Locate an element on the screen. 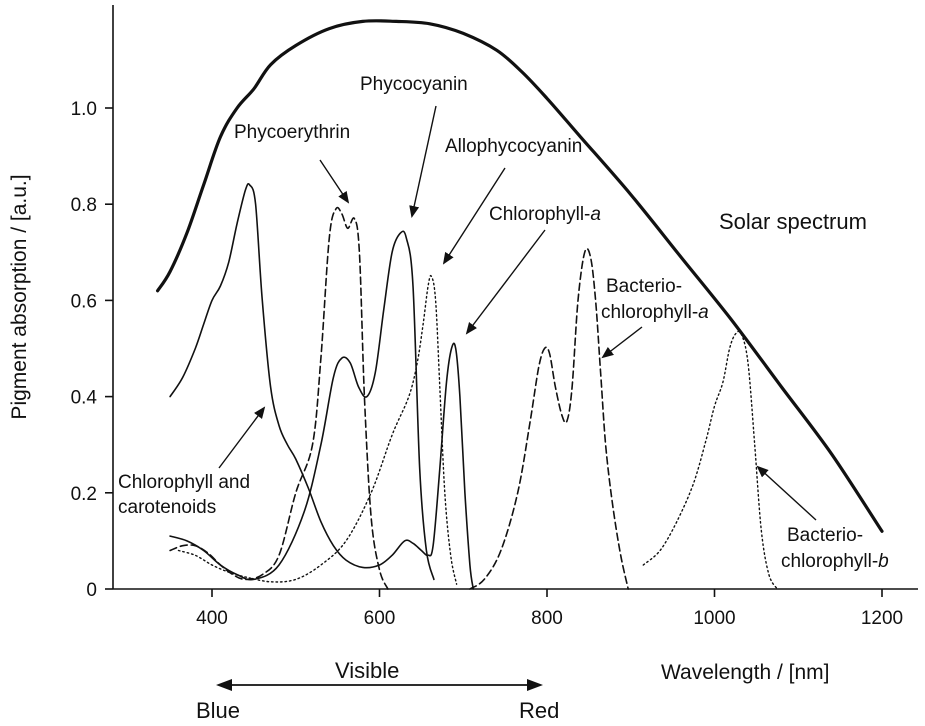  y-axis-title: Pigment absorption / [a.u.] is located at coordinates (19, 296).